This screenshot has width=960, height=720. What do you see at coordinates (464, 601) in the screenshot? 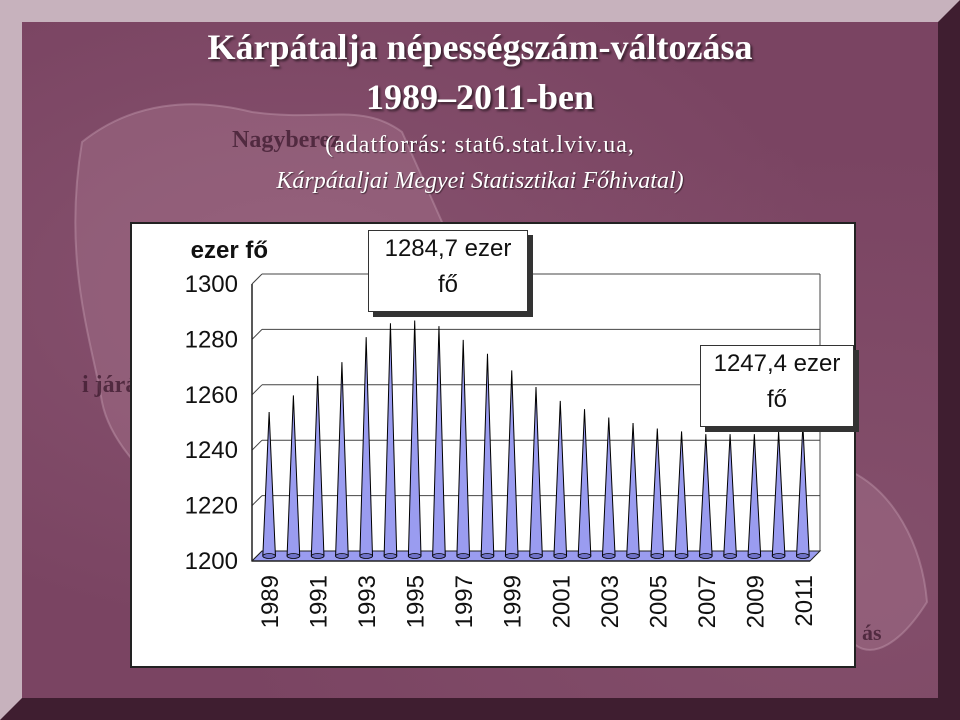
I see `x-tick-label: 1997` at bounding box center [464, 601].